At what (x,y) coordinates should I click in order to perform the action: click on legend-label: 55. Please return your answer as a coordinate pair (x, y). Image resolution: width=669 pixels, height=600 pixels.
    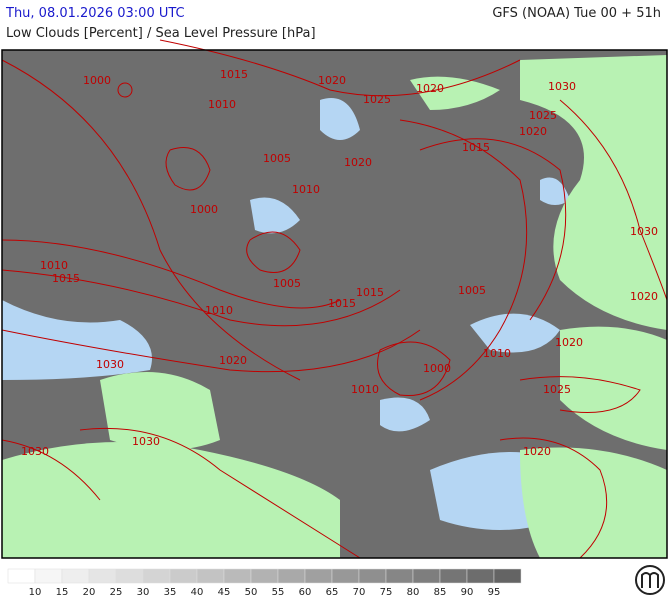
    Looking at the image, I should click on (278, 592).